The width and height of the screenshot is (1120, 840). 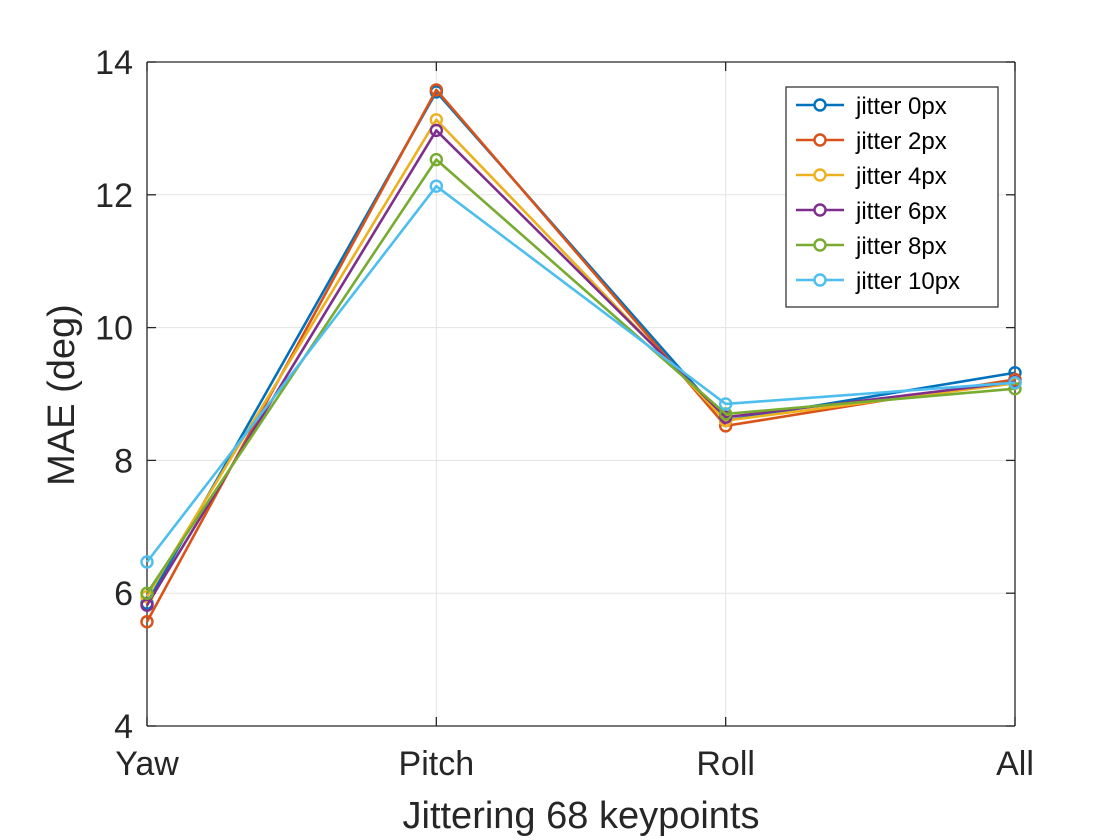 I want to click on legend-label: jitter 8px, so click(x=901, y=246).